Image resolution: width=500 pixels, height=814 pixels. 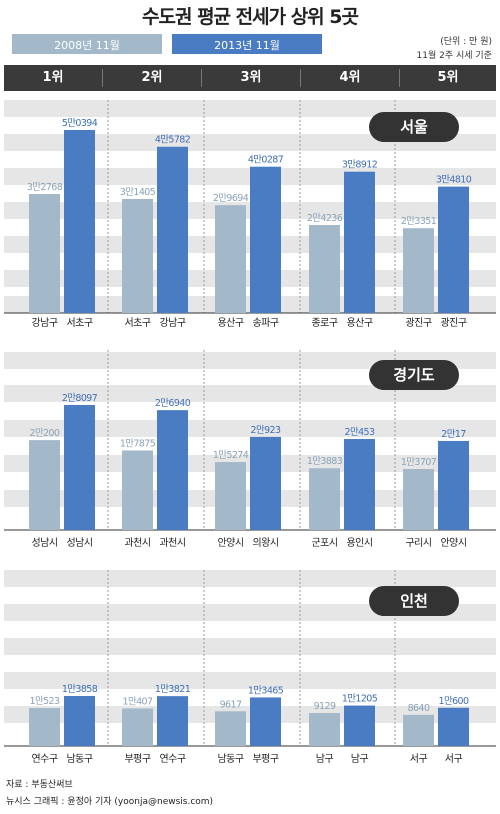 What do you see at coordinates (419, 462) in the screenshot?
I see `value-label-2008: 1만3707` at bounding box center [419, 462].